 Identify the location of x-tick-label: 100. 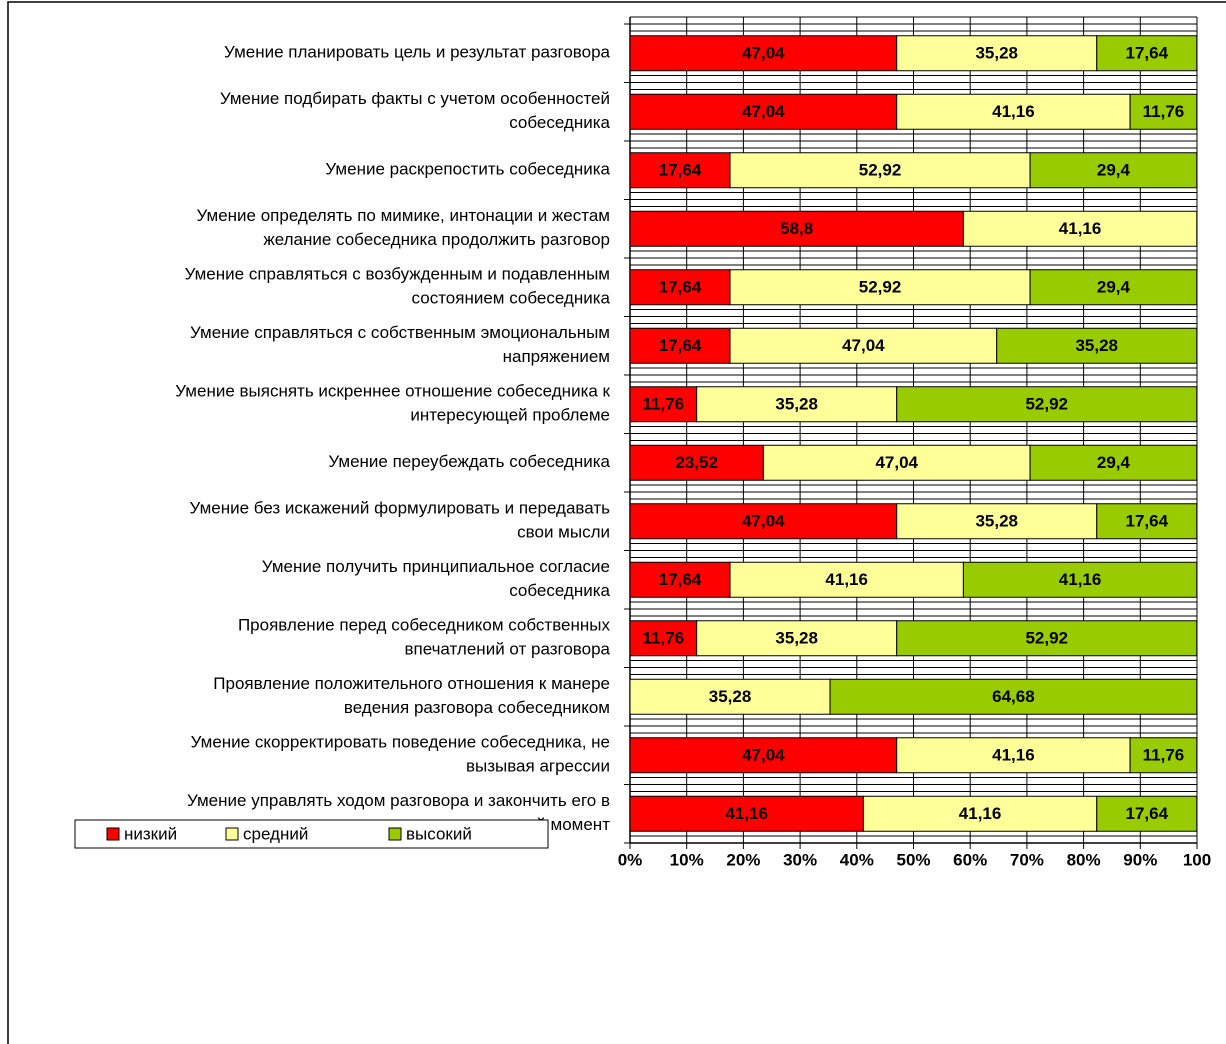
(1197, 859).